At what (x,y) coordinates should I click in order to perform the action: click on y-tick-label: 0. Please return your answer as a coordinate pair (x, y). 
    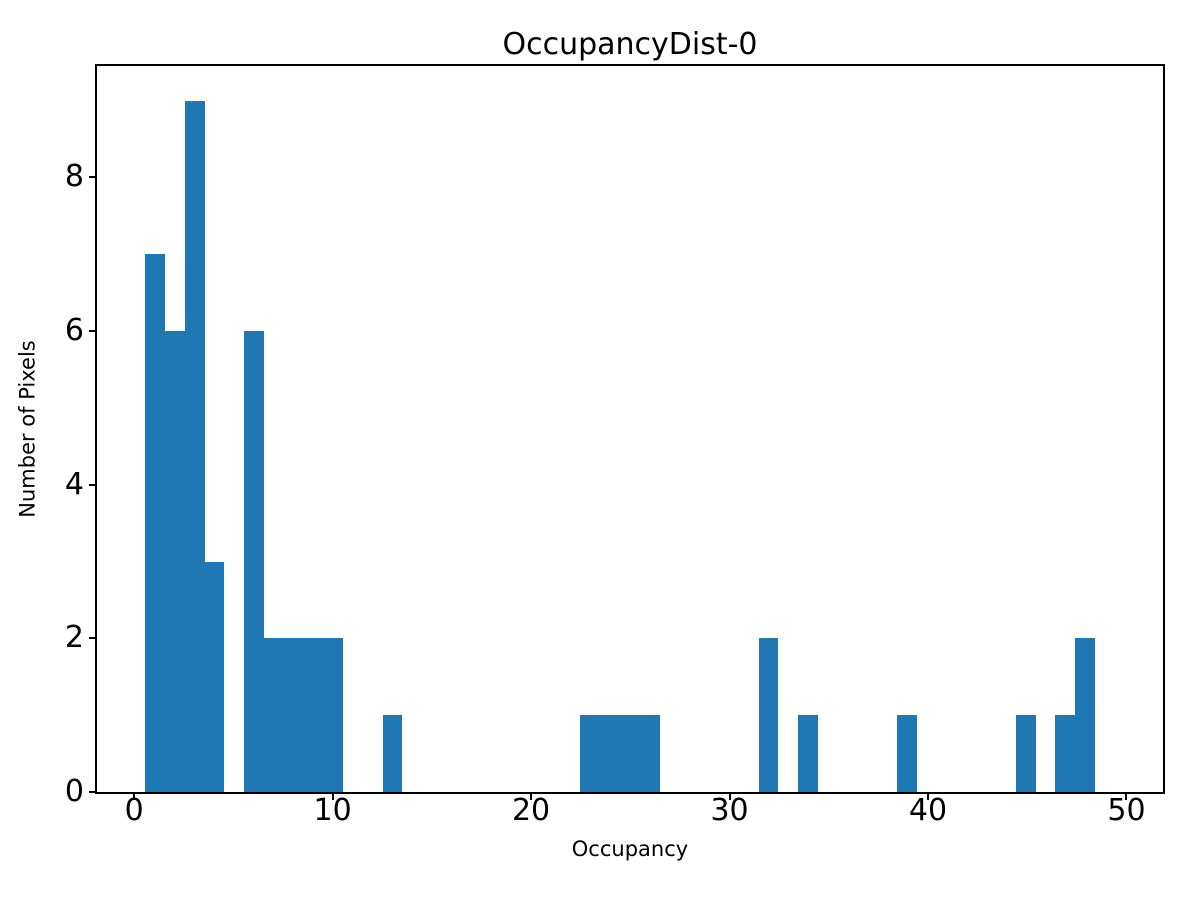
    Looking at the image, I should click on (74, 791).